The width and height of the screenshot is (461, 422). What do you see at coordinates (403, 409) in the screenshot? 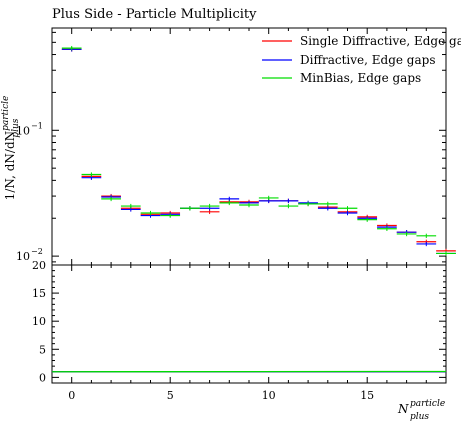
I see `svg-text: N` at bounding box center [403, 409].